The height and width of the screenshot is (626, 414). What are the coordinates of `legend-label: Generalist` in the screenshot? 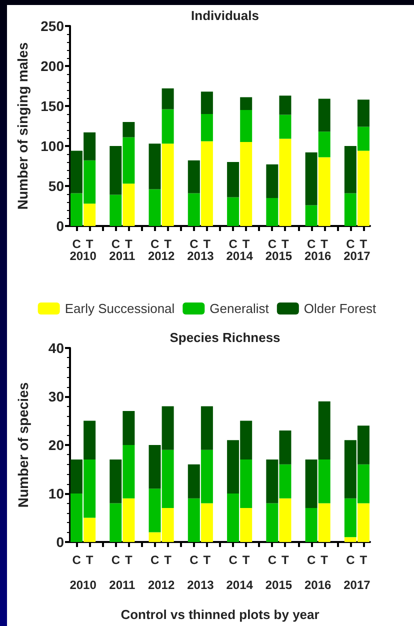 It's located at (240, 308).